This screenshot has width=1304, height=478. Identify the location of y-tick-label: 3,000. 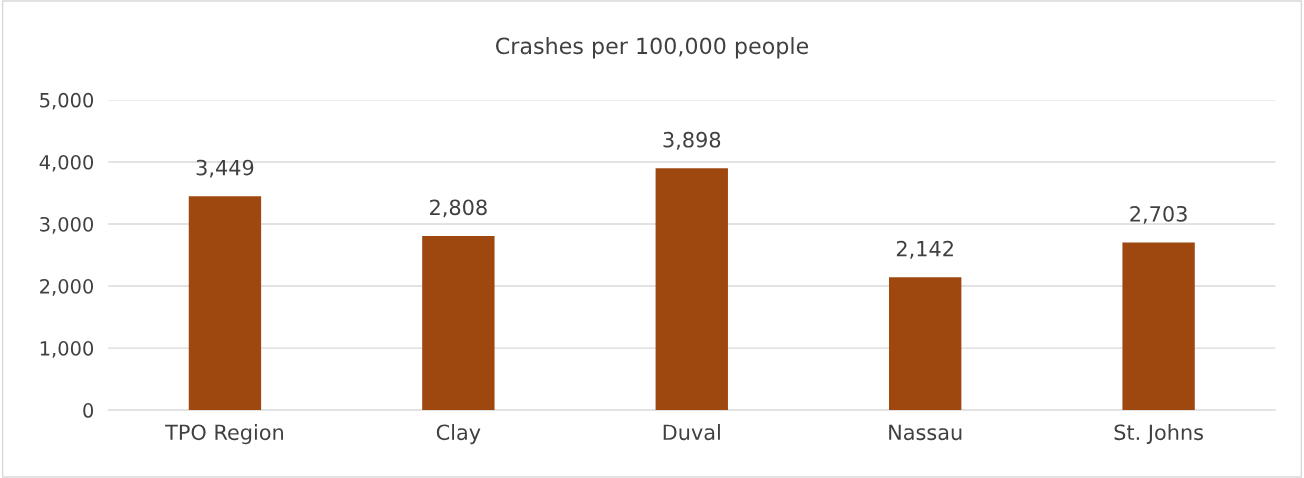
(67, 225).